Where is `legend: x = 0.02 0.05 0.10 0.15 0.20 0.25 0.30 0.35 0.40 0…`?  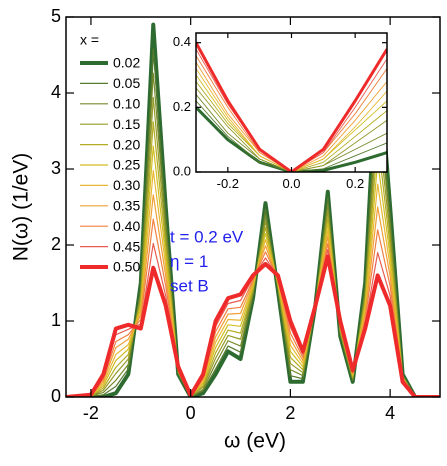 legend: x = 0.02 0.05 0.10 0.15 0.20 0.25 0.30 0.35 0.40 0… is located at coordinates (110, 153).